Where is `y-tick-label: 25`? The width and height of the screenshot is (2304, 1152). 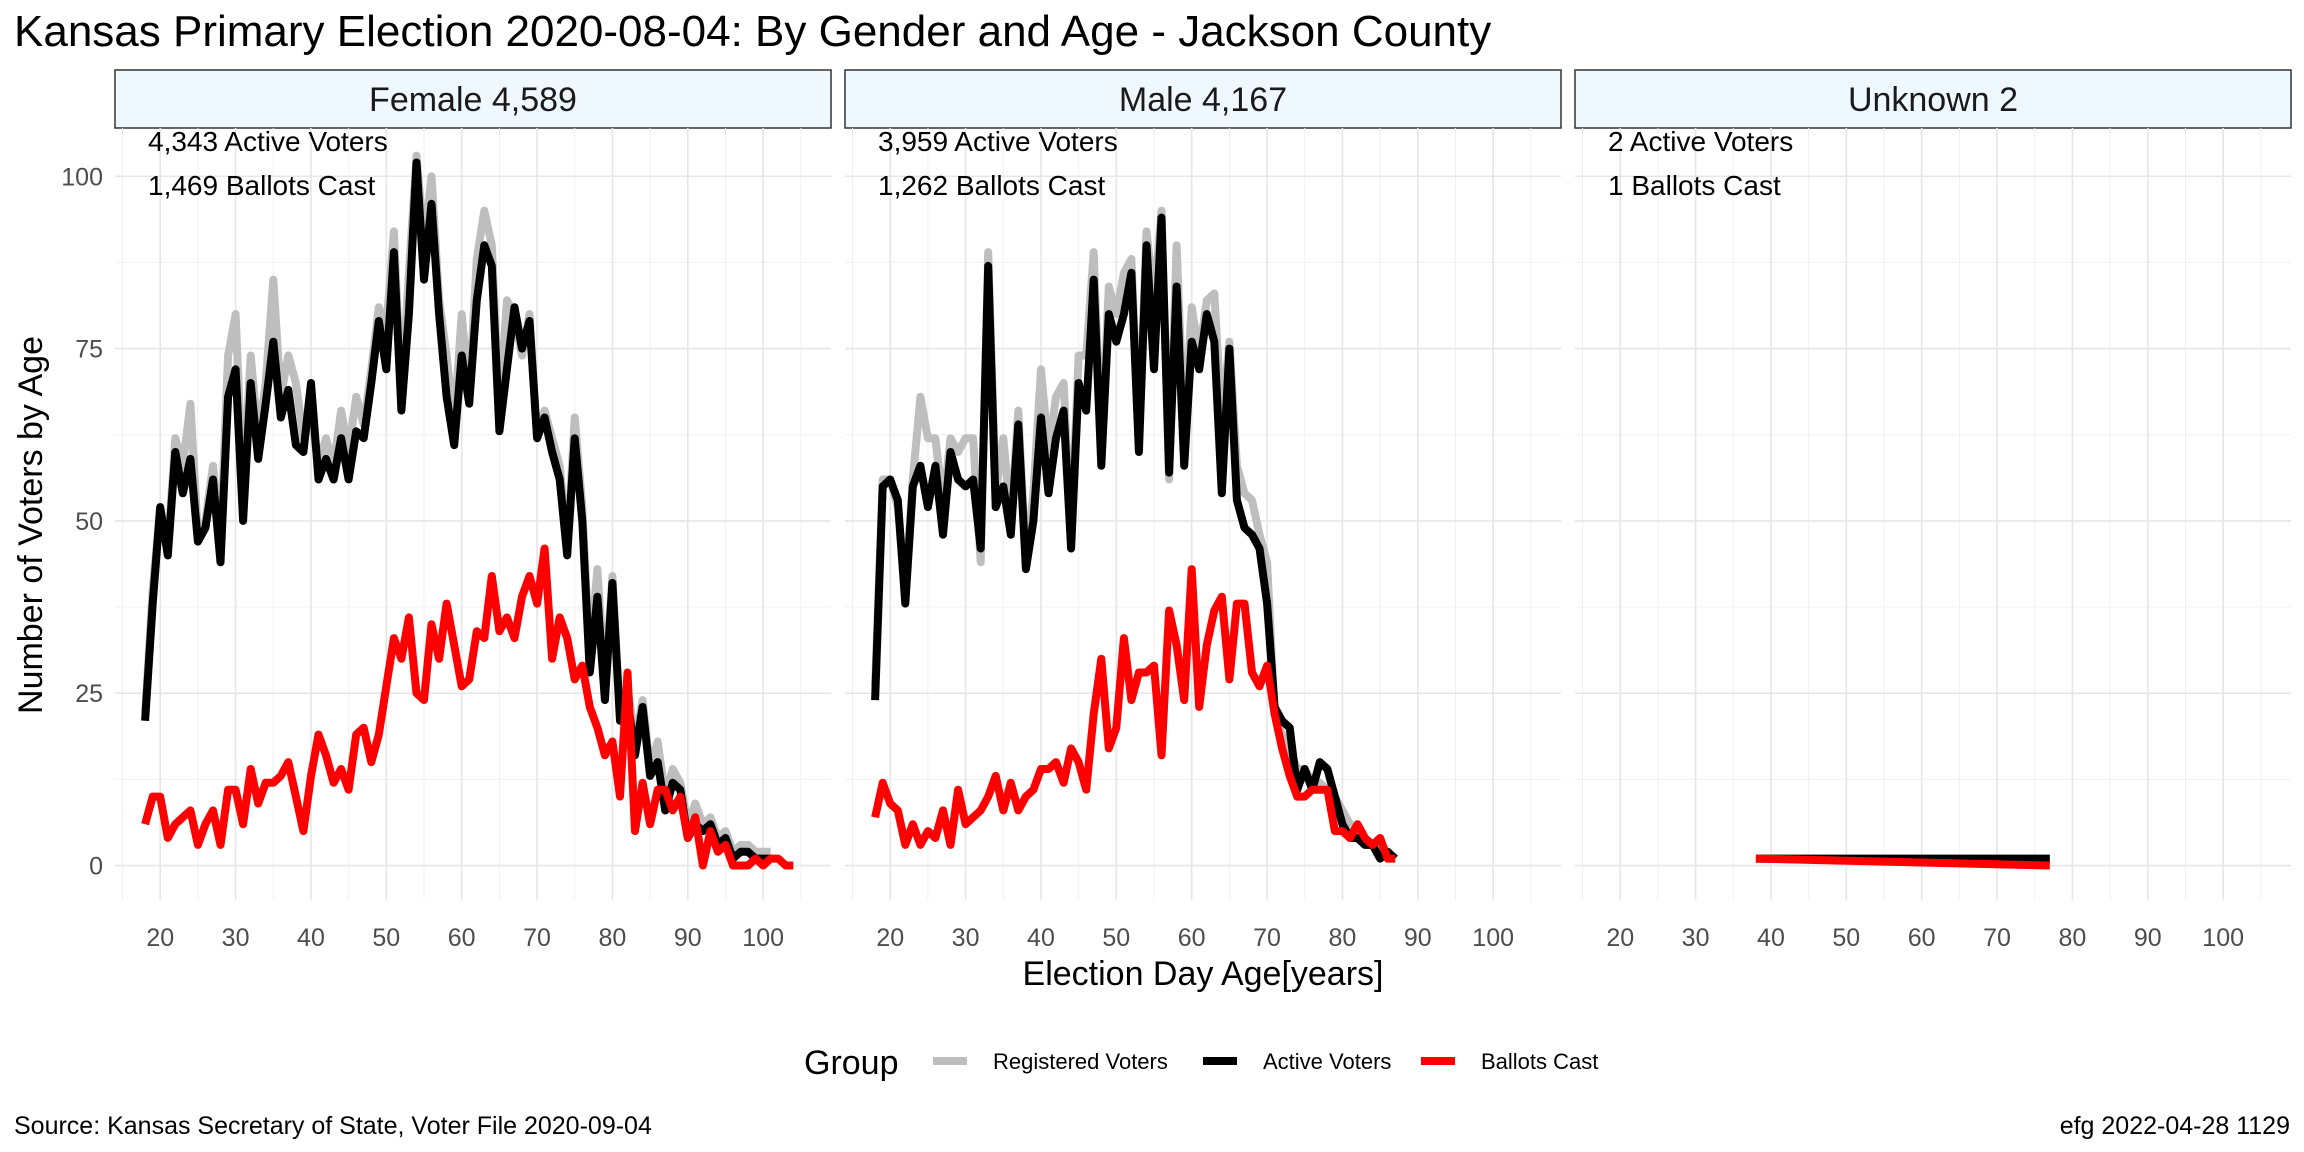
y-tick-label: 25 is located at coordinates (89, 694).